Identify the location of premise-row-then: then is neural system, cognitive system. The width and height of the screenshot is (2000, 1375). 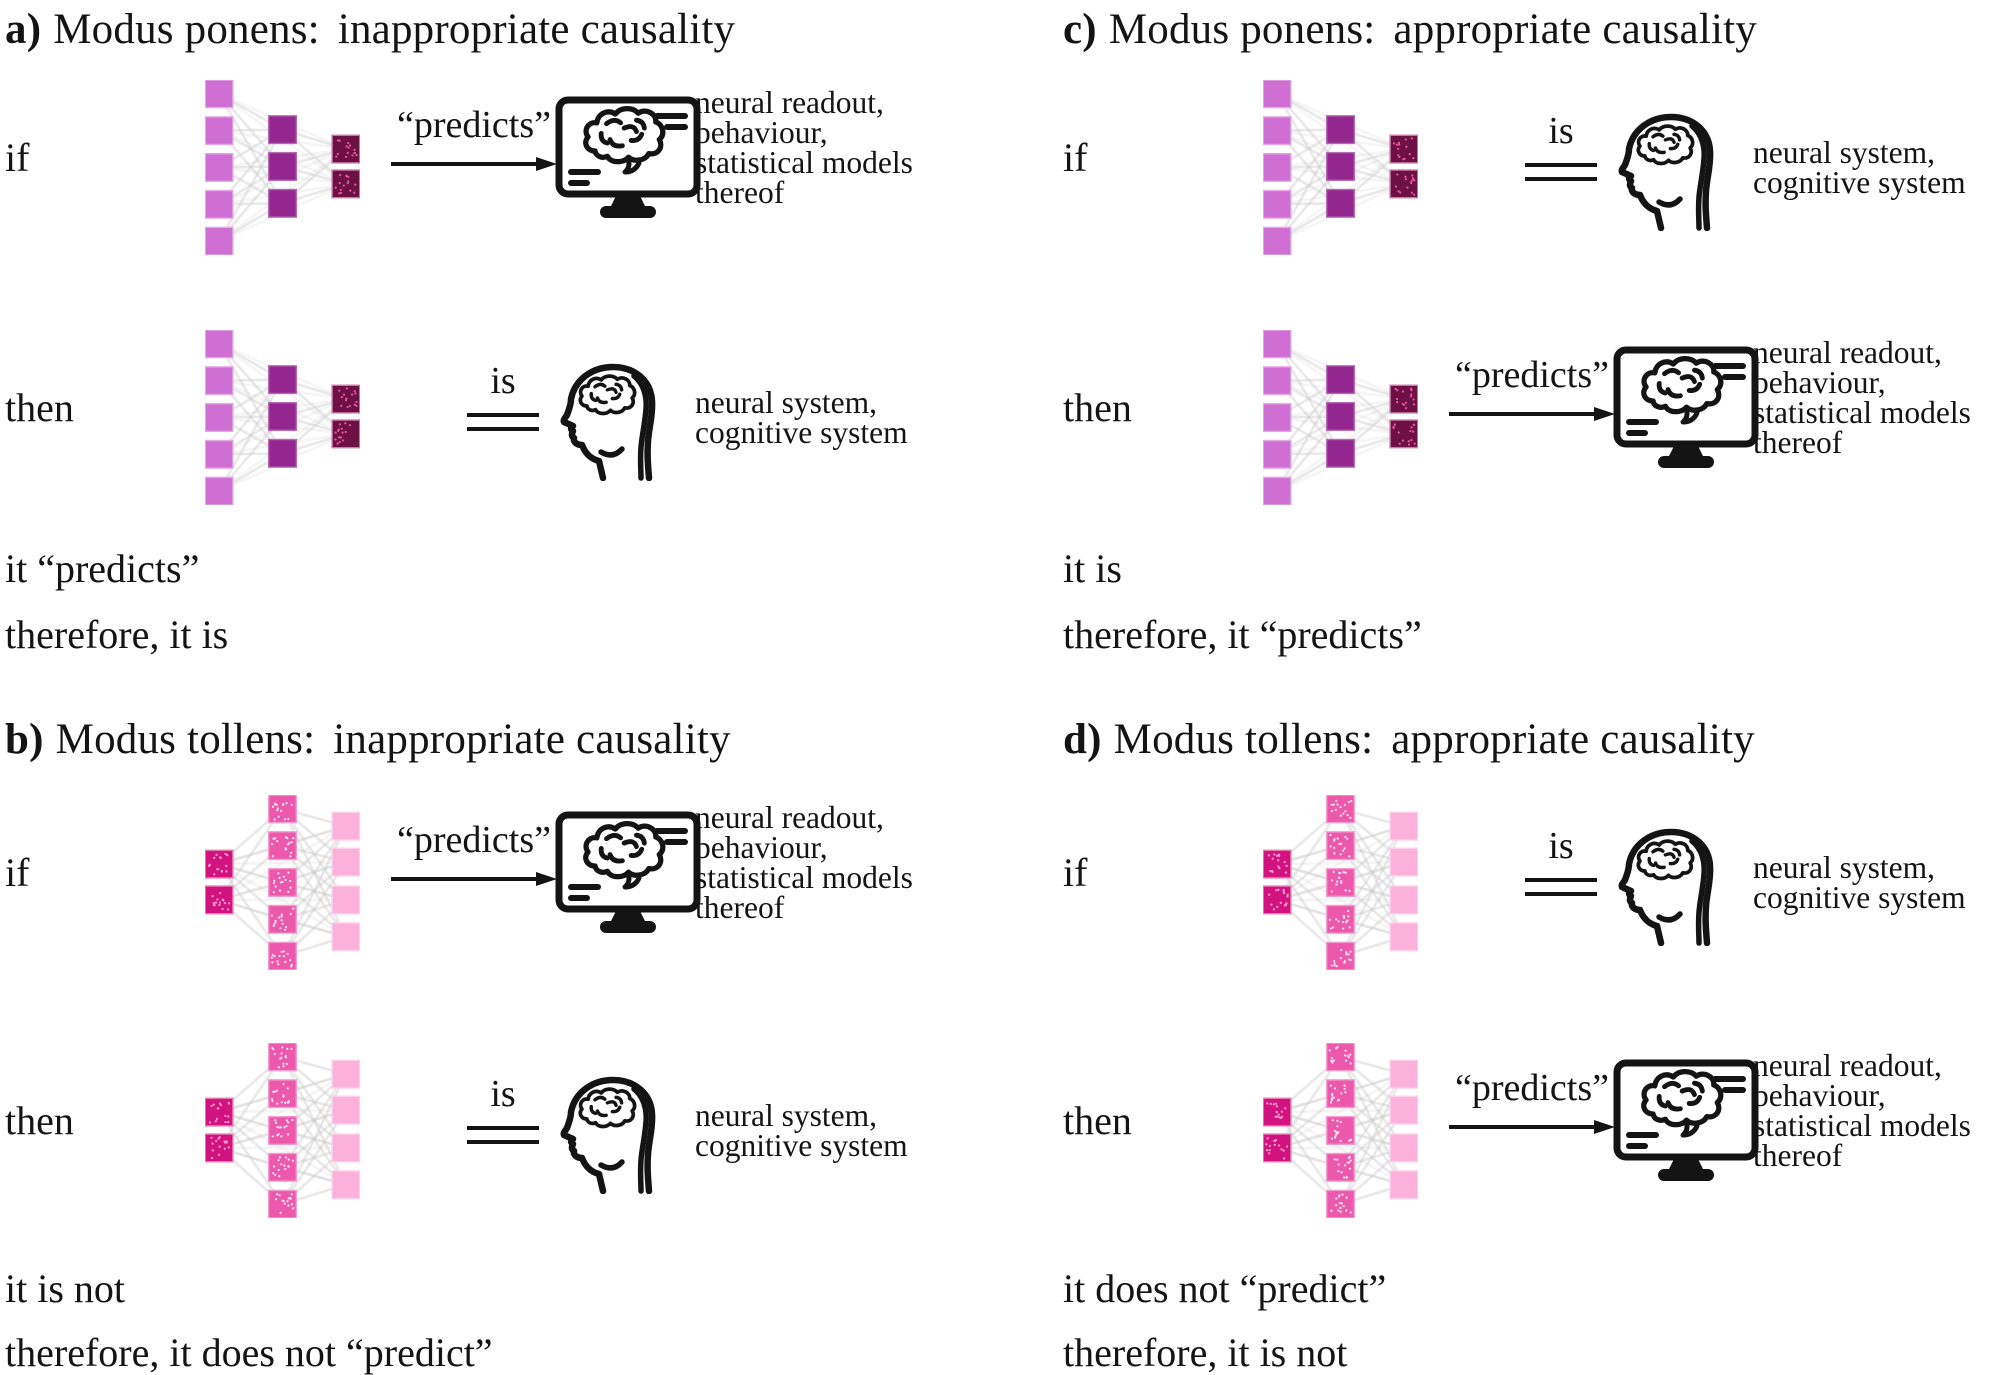
(530, 1130).